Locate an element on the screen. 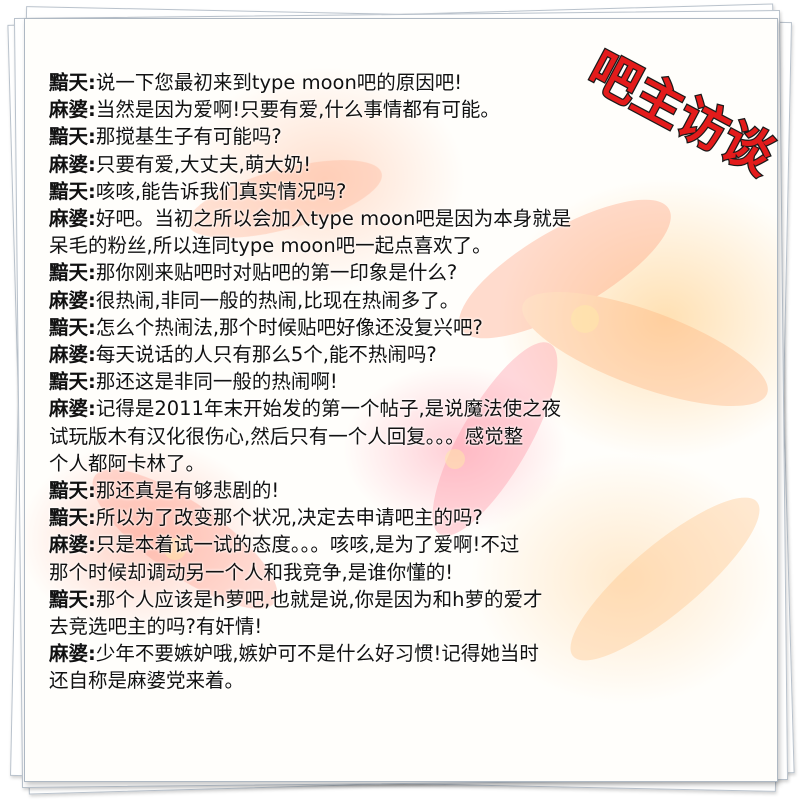 This screenshot has height=800, width=800. dialogue-line: 麻婆:少年不要嫉妒哦,嫉妒可不是什么好习惯!记得她当时 is located at coordinates (404, 653).